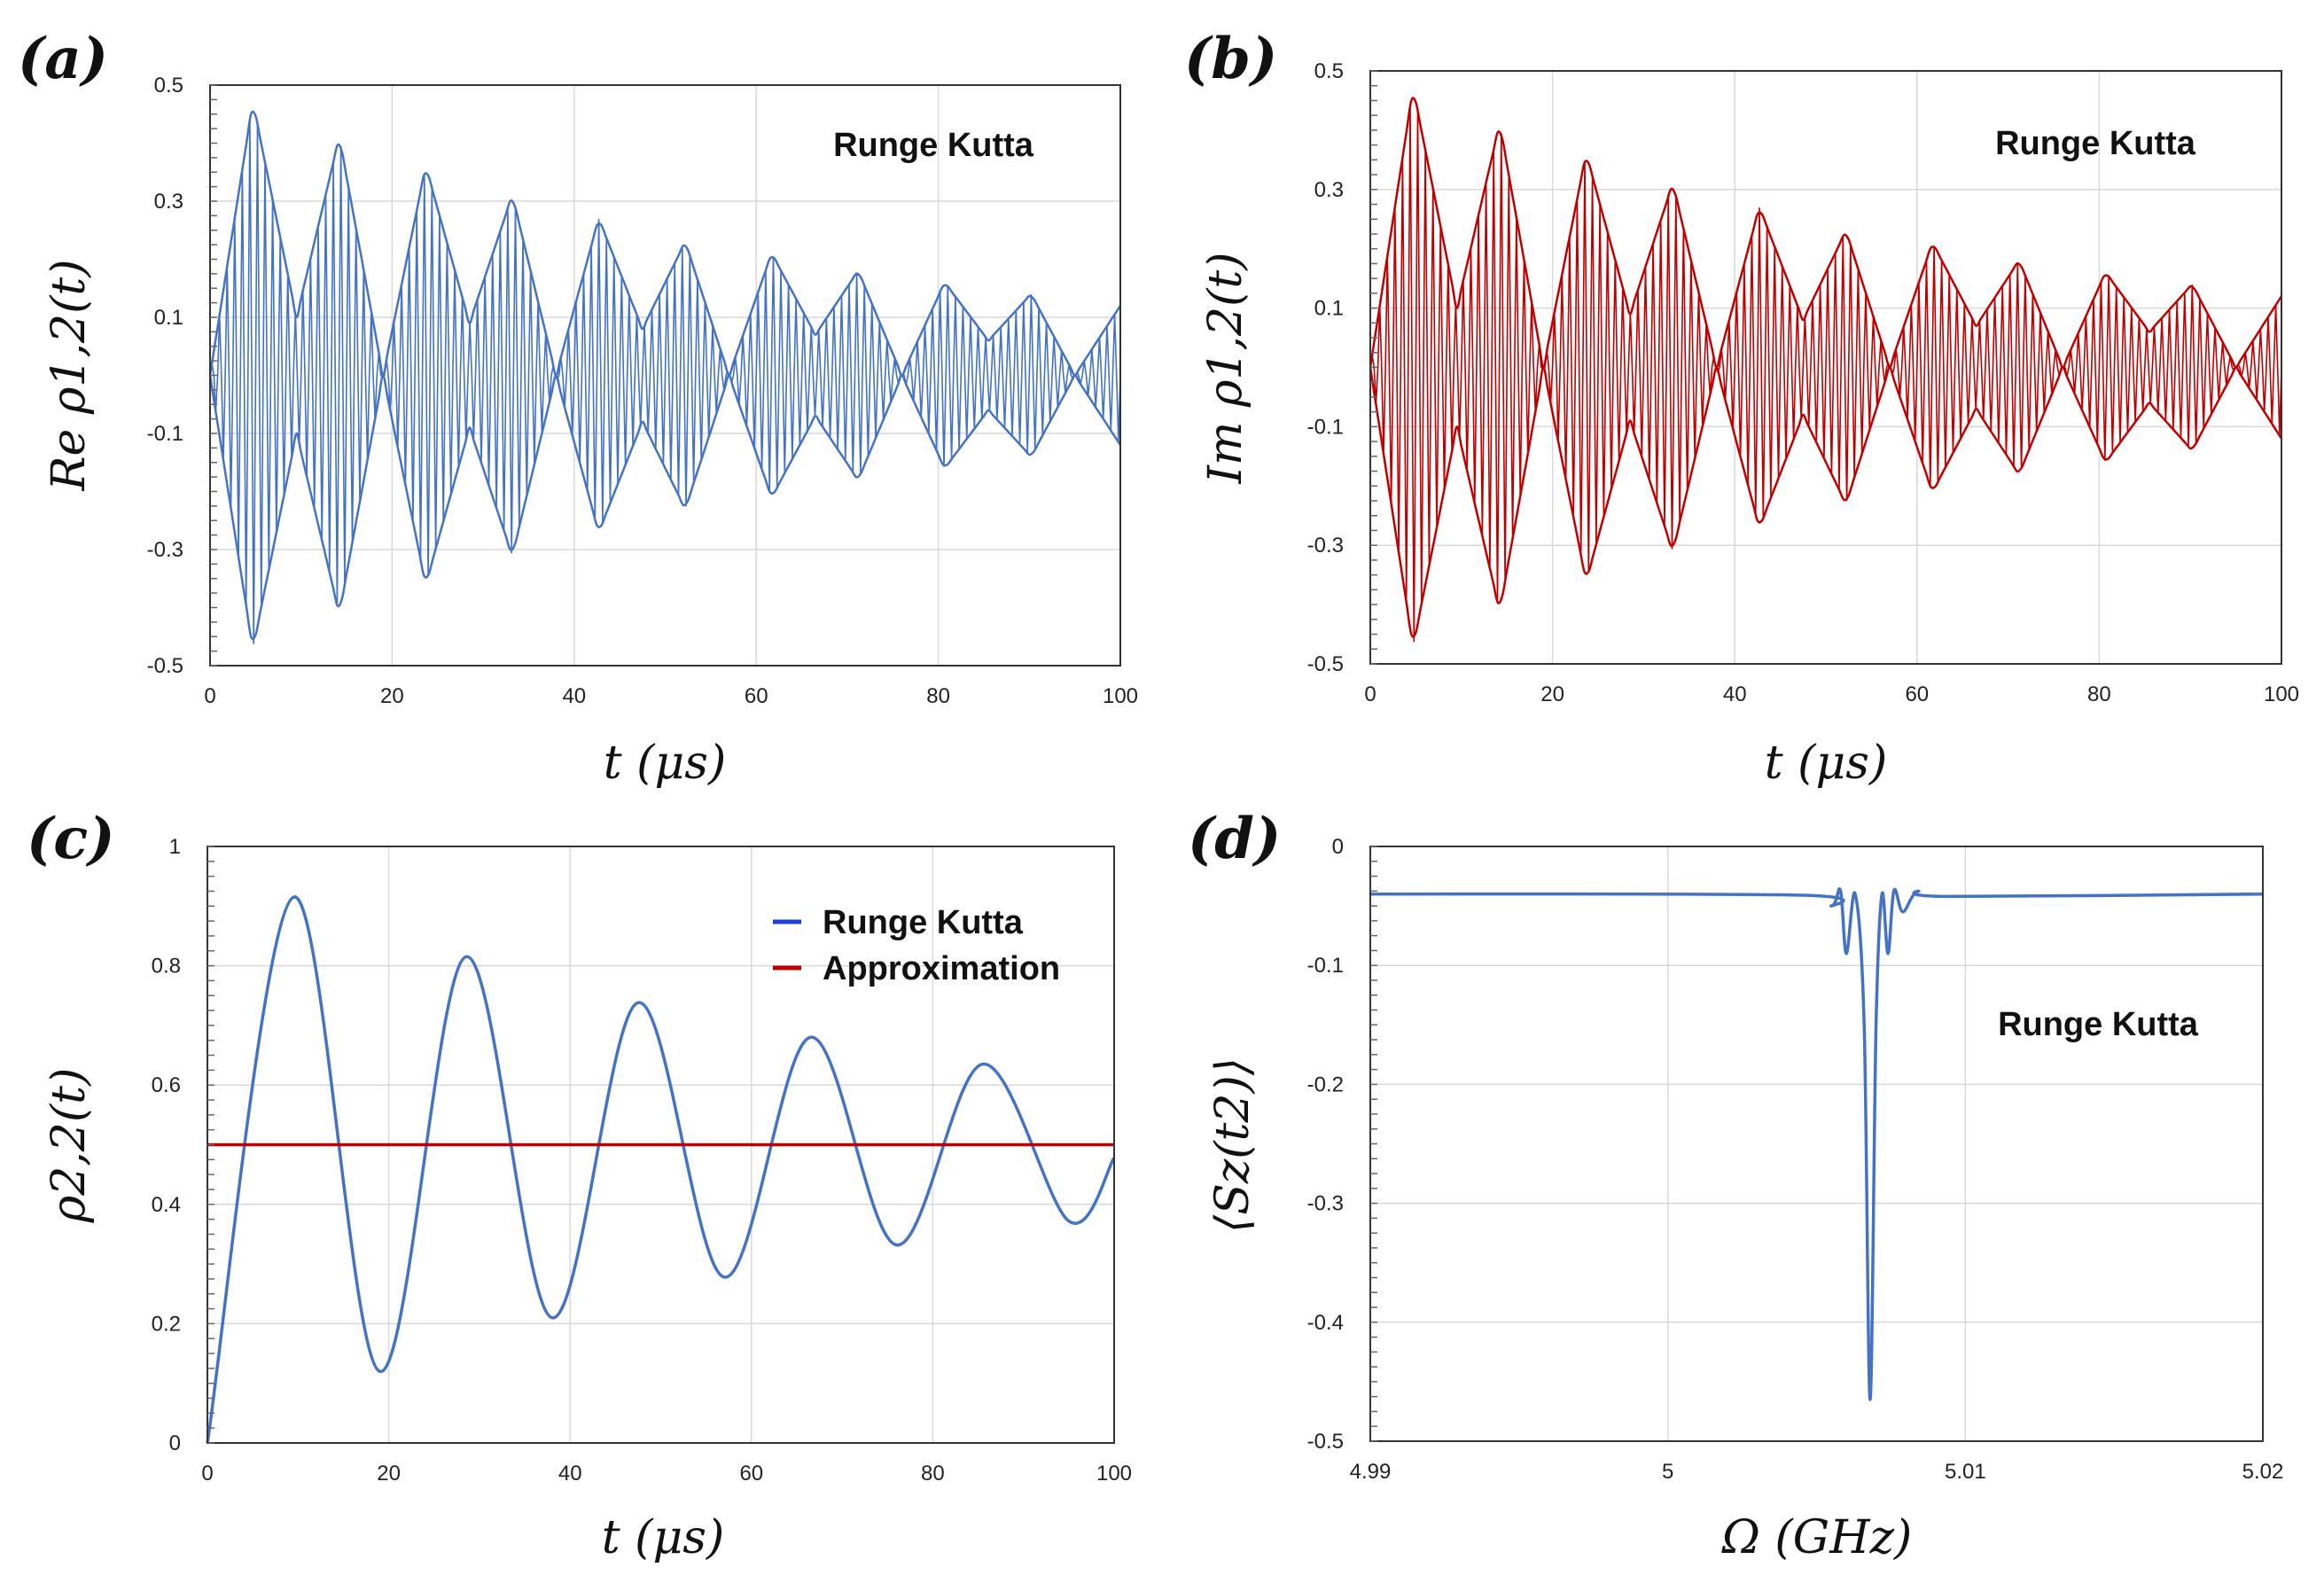 The height and width of the screenshot is (1583, 2324). I want to click on envelope-lower-b, so click(1826, 502).